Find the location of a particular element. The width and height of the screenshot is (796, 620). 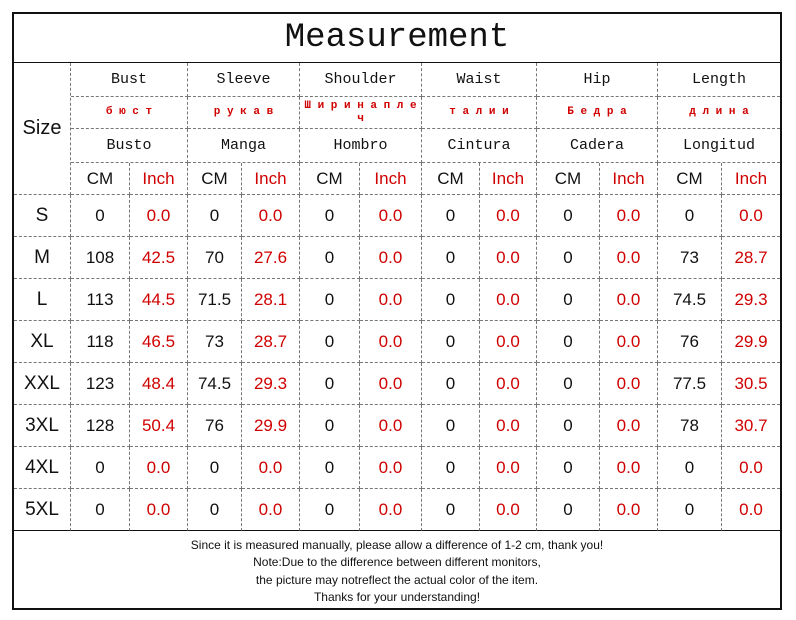

measurement: 42.5 is located at coordinates (159, 258).